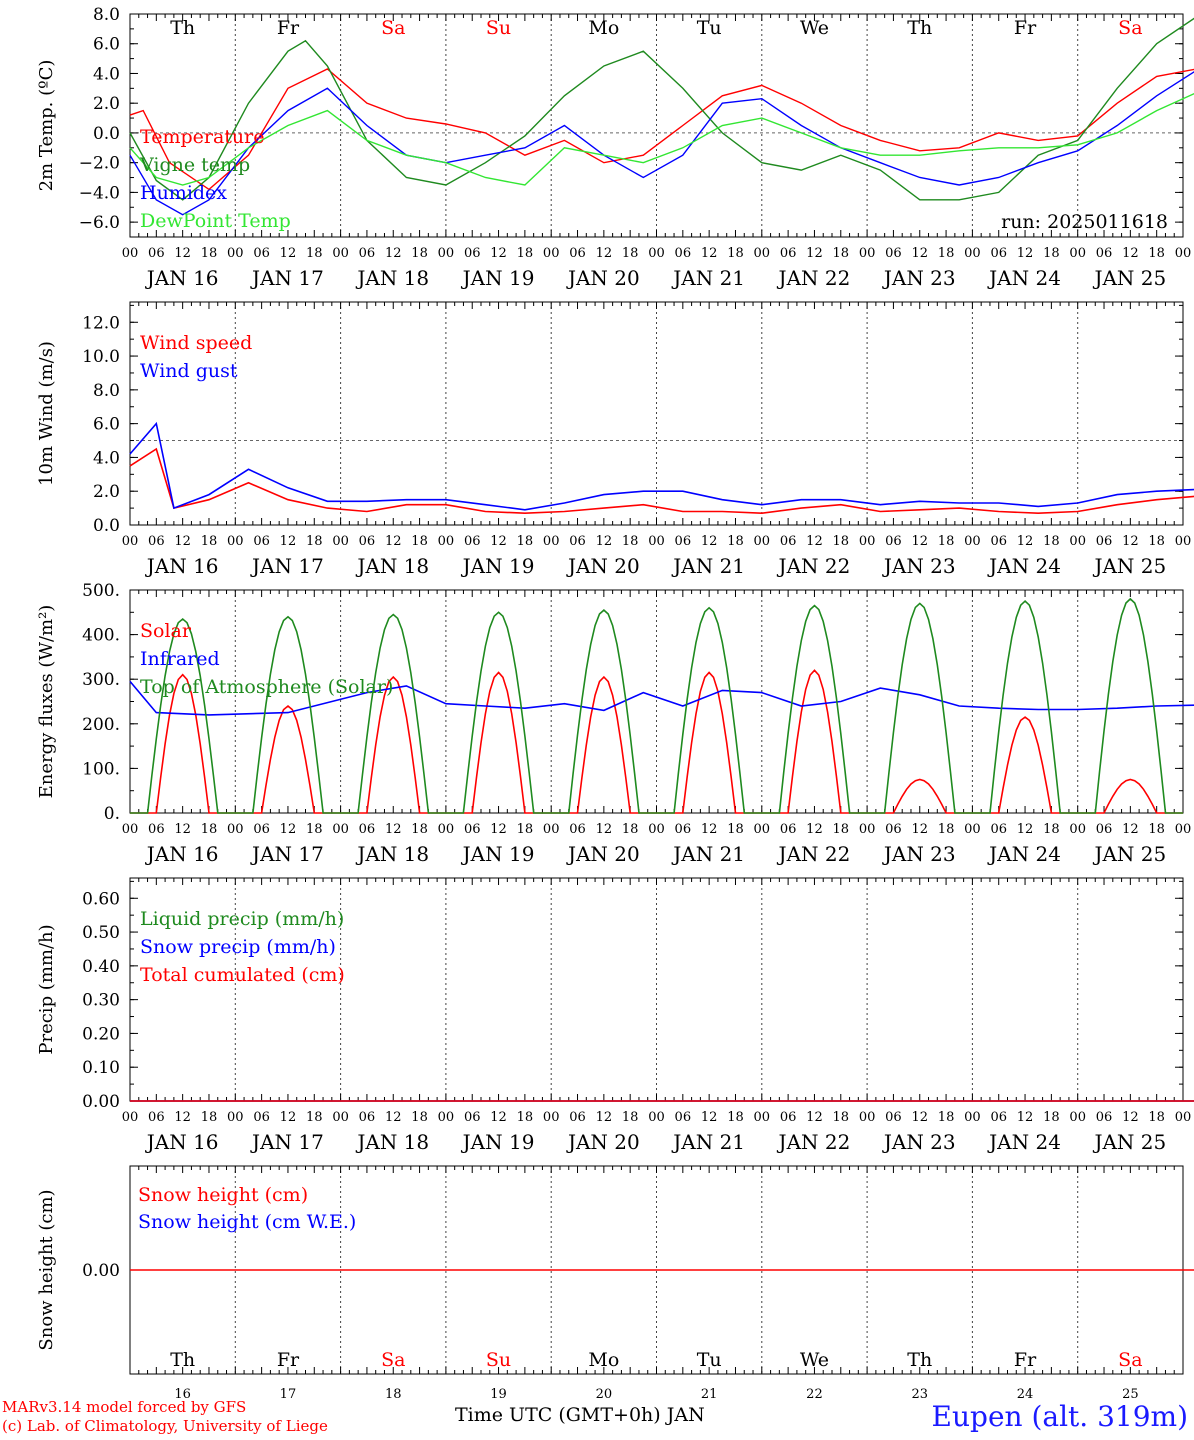  Describe the element at coordinates (101, 967) in the screenshot. I see `y-tick-label: 0.40` at that location.